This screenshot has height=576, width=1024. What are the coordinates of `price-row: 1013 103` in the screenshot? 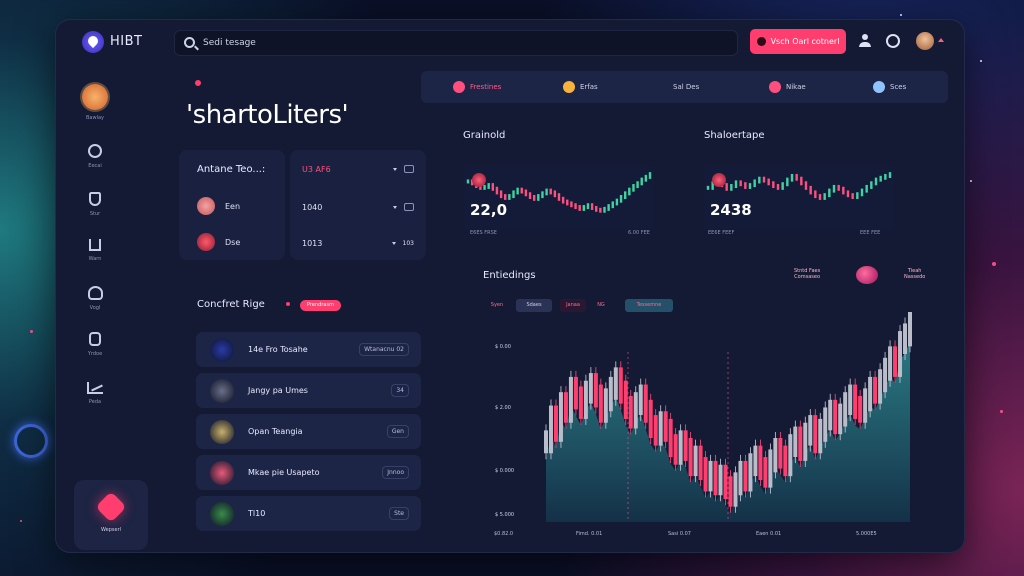 It's located at (358, 243).